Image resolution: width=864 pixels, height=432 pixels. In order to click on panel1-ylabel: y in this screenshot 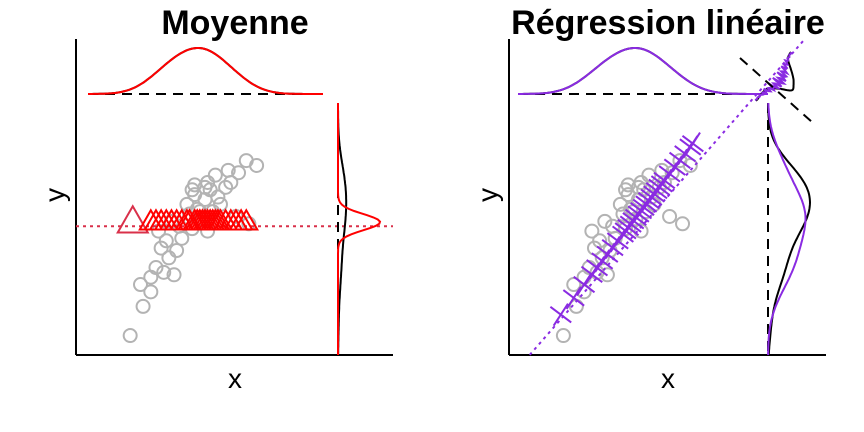, I will do `click(54, 195)`.